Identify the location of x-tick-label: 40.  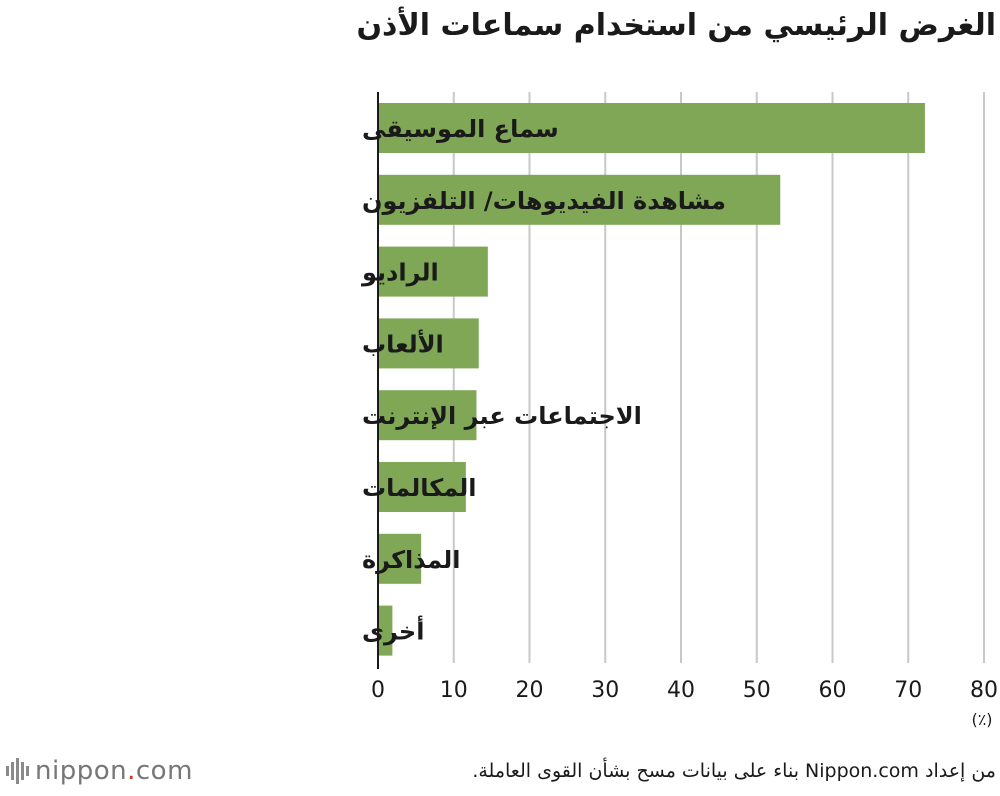
(681, 690).